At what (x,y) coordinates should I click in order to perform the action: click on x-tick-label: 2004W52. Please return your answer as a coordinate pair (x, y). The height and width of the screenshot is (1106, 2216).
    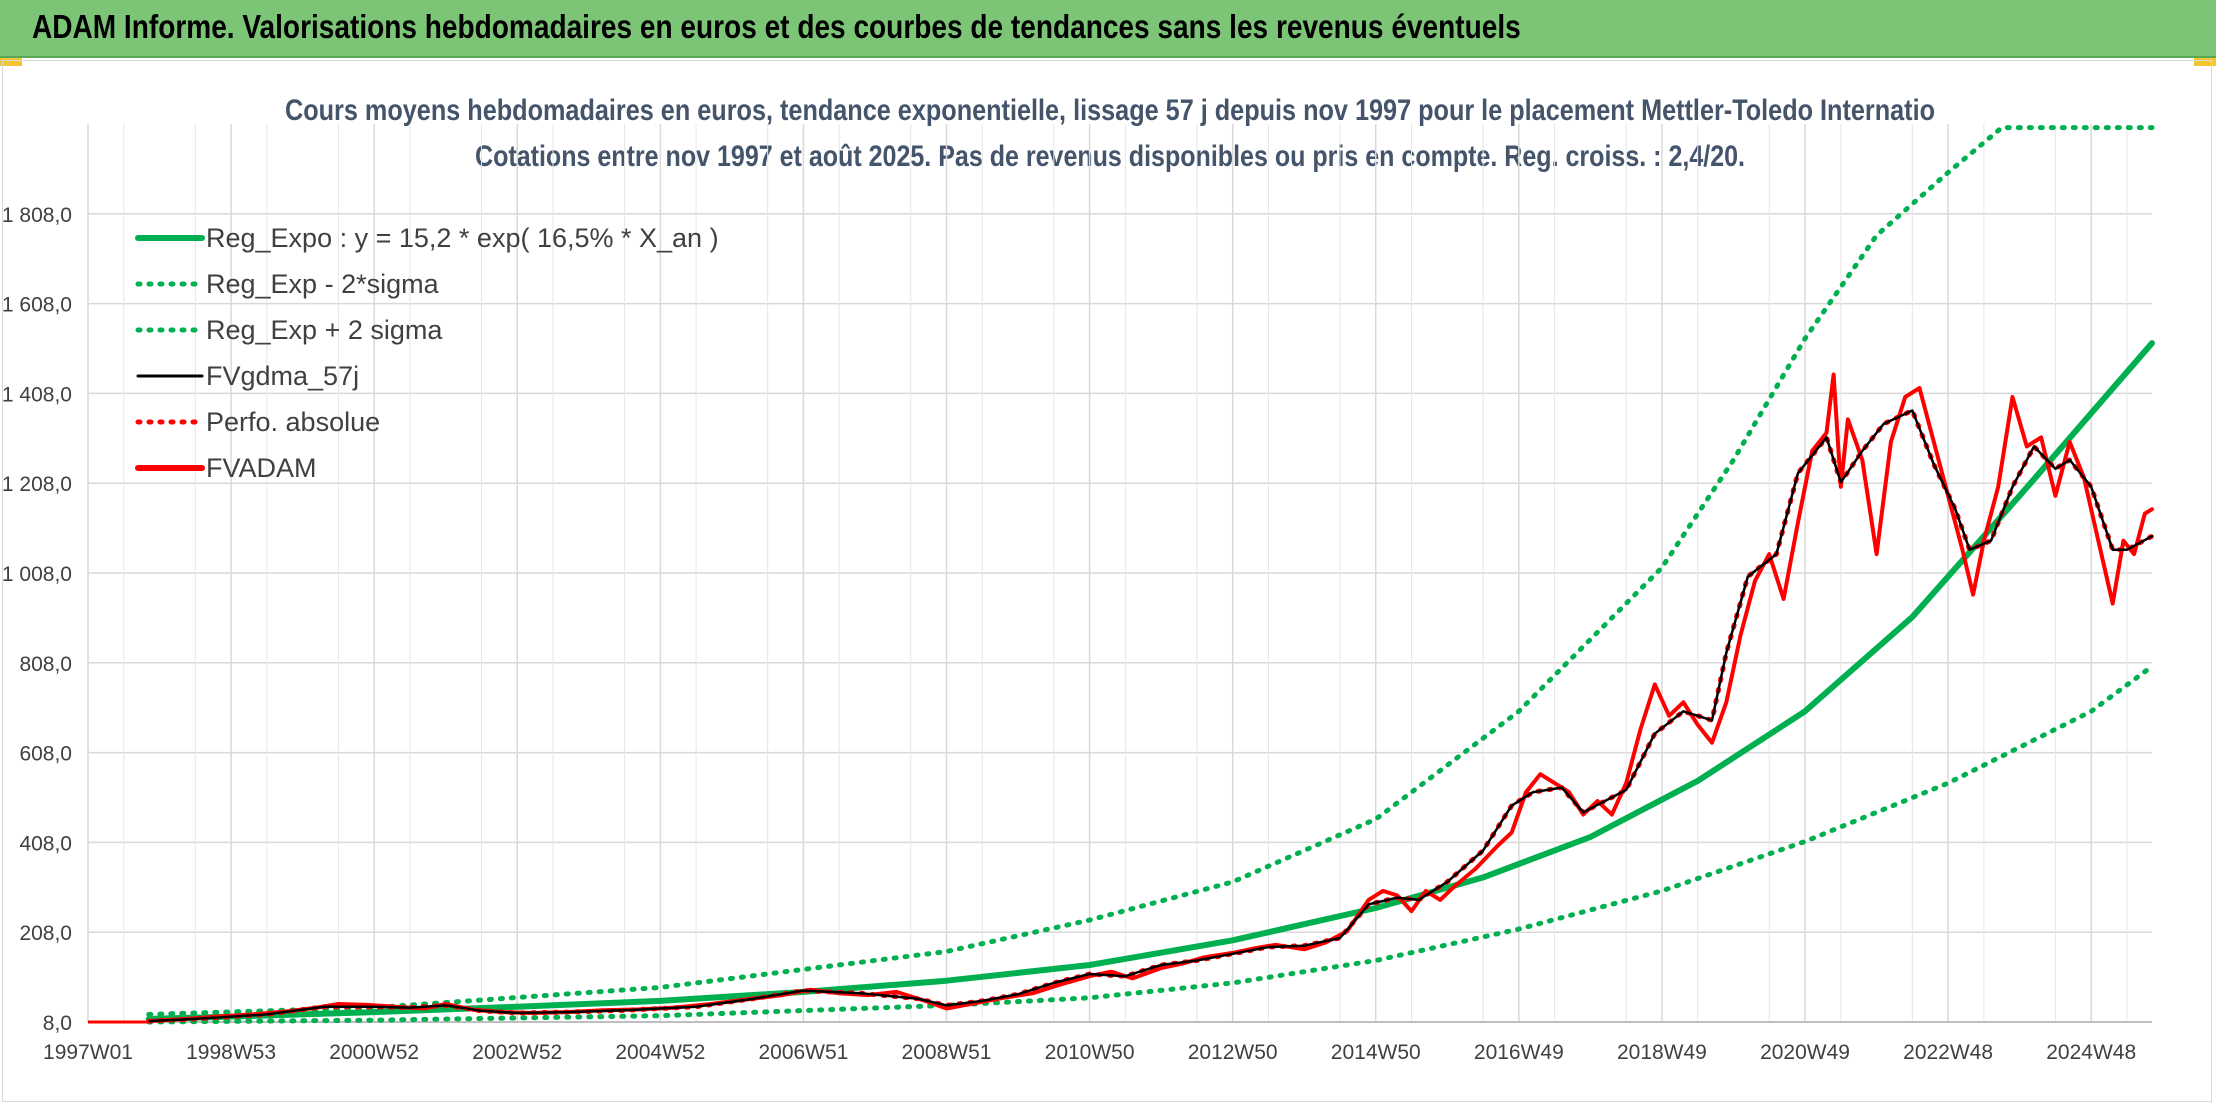
    Looking at the image, I should click on (660, 1052).